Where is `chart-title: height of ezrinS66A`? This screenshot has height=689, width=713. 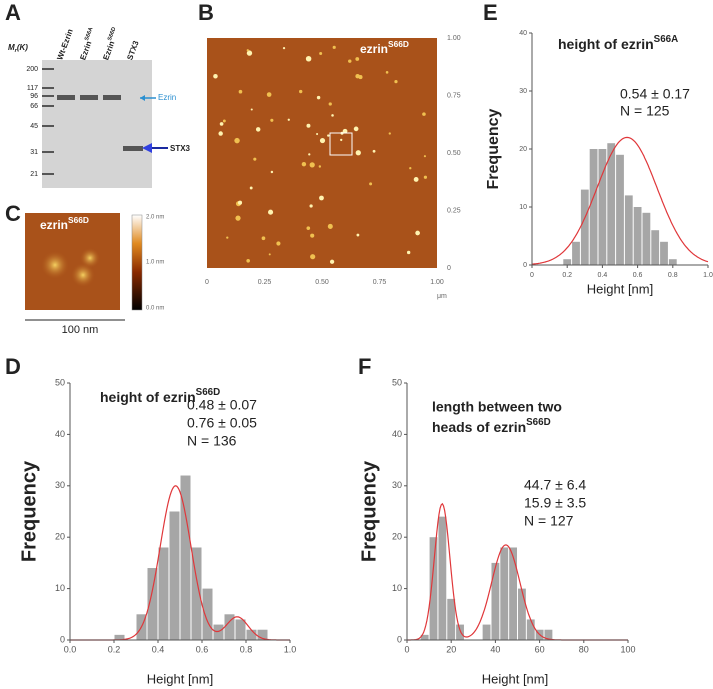
chart-title: height of ezrinS66A is located at coordinates (618, 43).